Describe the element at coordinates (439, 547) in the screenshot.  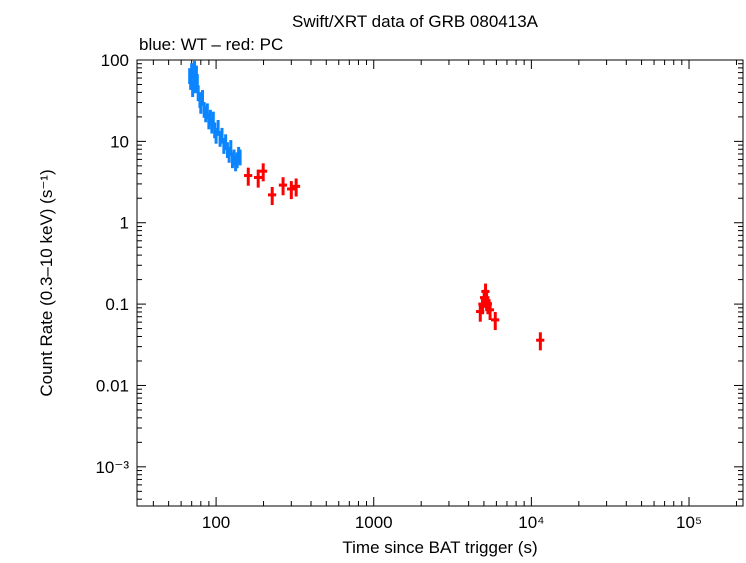
I see `x-axis-label: Time since BAT trigger (s)` at that location.